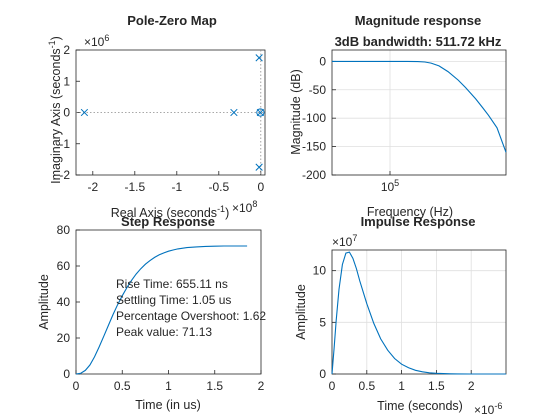  I want to click on step-annotation: Settling Time: 1.05 us, so click(173, 300).